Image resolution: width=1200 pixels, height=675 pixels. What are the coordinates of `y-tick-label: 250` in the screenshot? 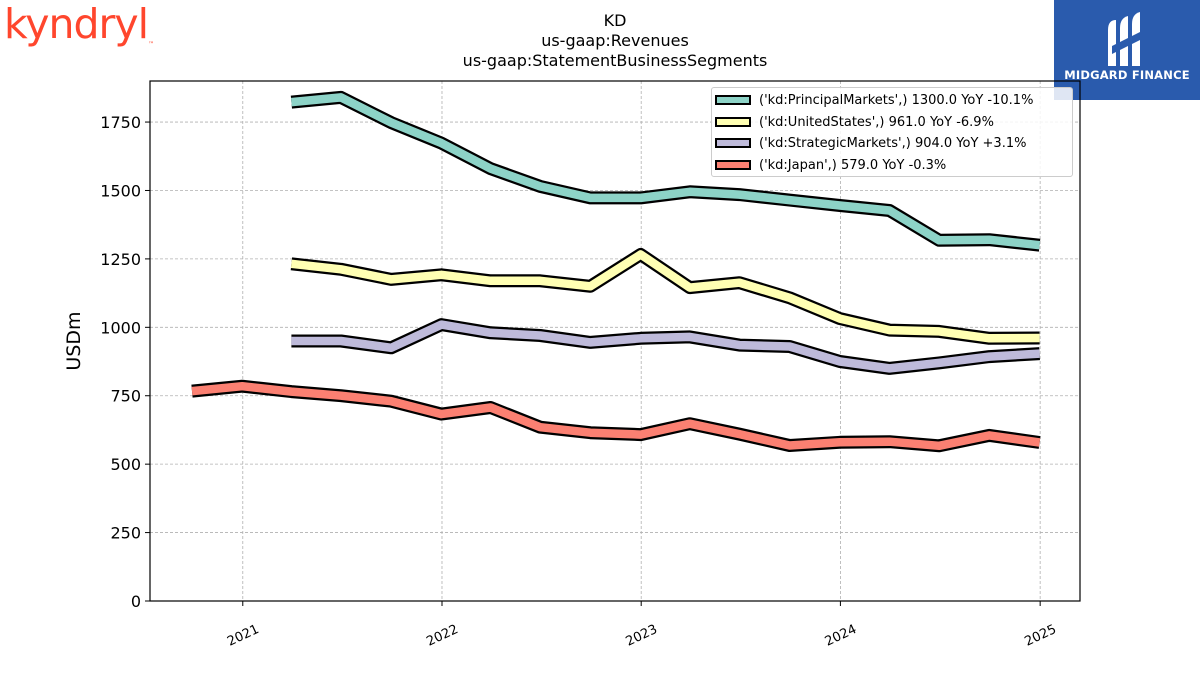 It's located at (125, 533).